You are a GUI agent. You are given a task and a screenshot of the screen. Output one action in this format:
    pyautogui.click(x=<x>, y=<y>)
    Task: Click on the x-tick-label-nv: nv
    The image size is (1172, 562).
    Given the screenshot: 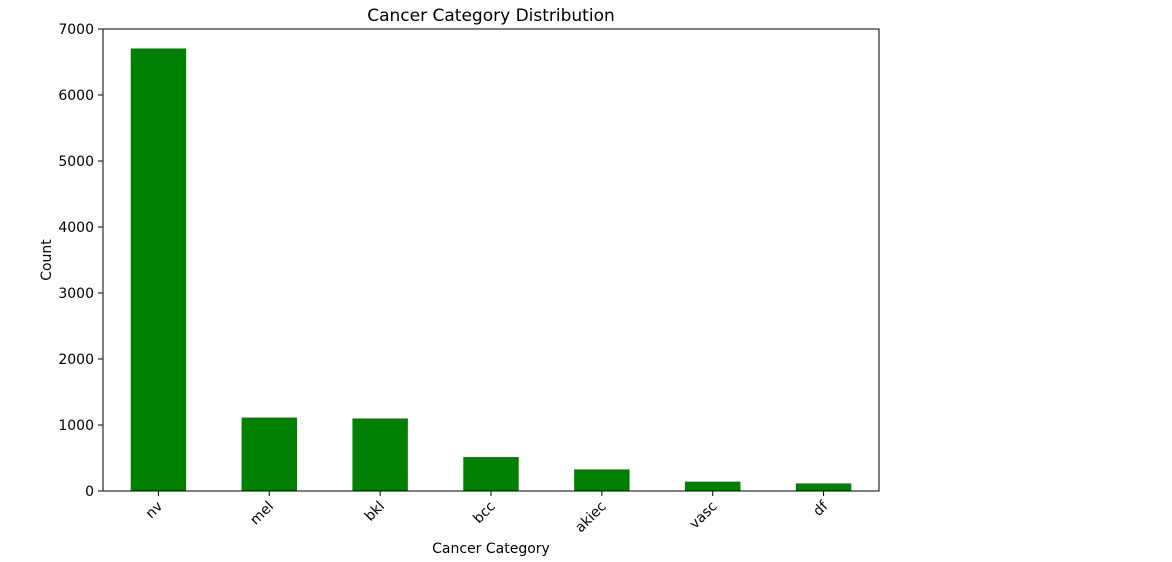 What is the action you would take?
    pyautogui.click(x=154, y=510)
    